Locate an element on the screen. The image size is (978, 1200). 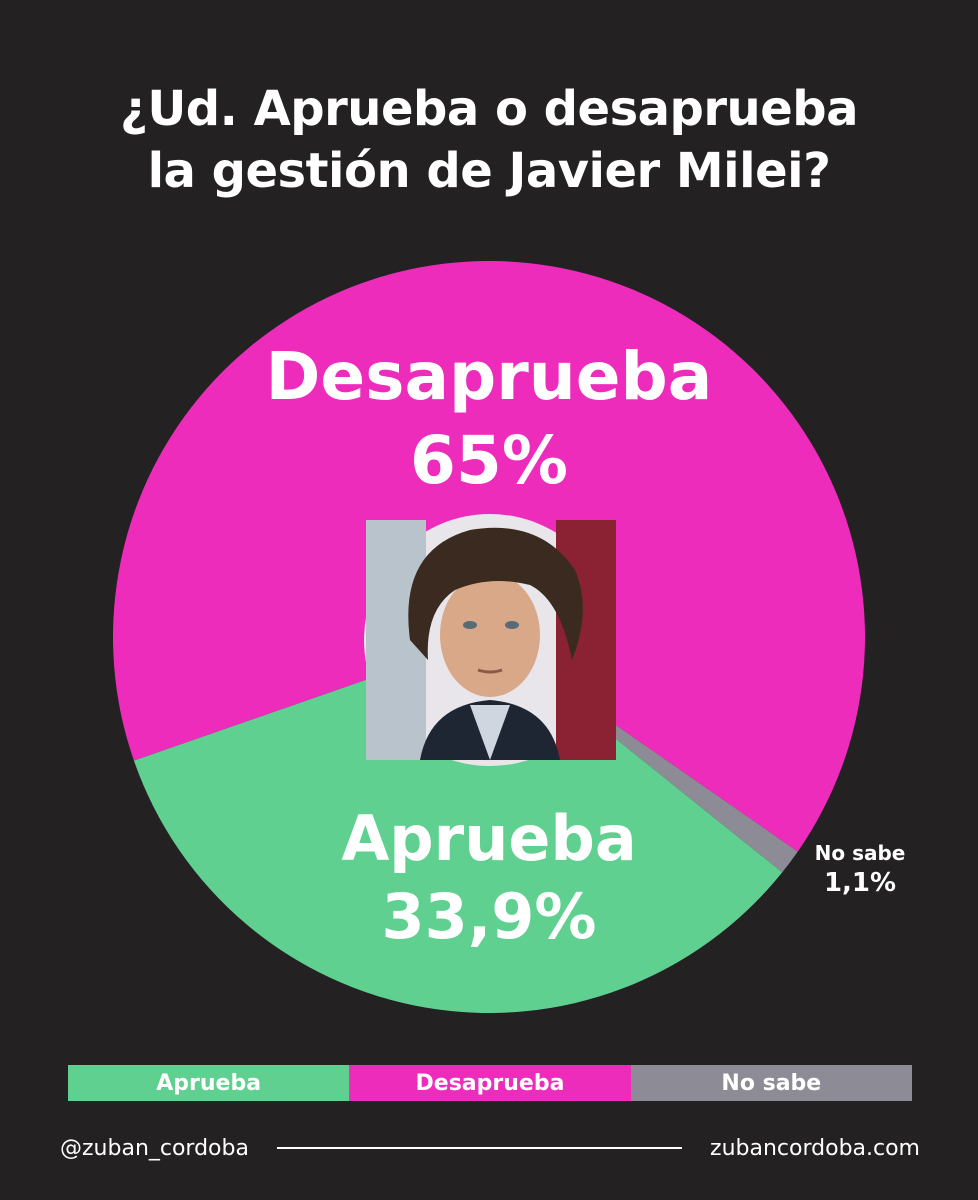
slice-name-desaprueba: Desaprueba is located at coordinates (489, 376).